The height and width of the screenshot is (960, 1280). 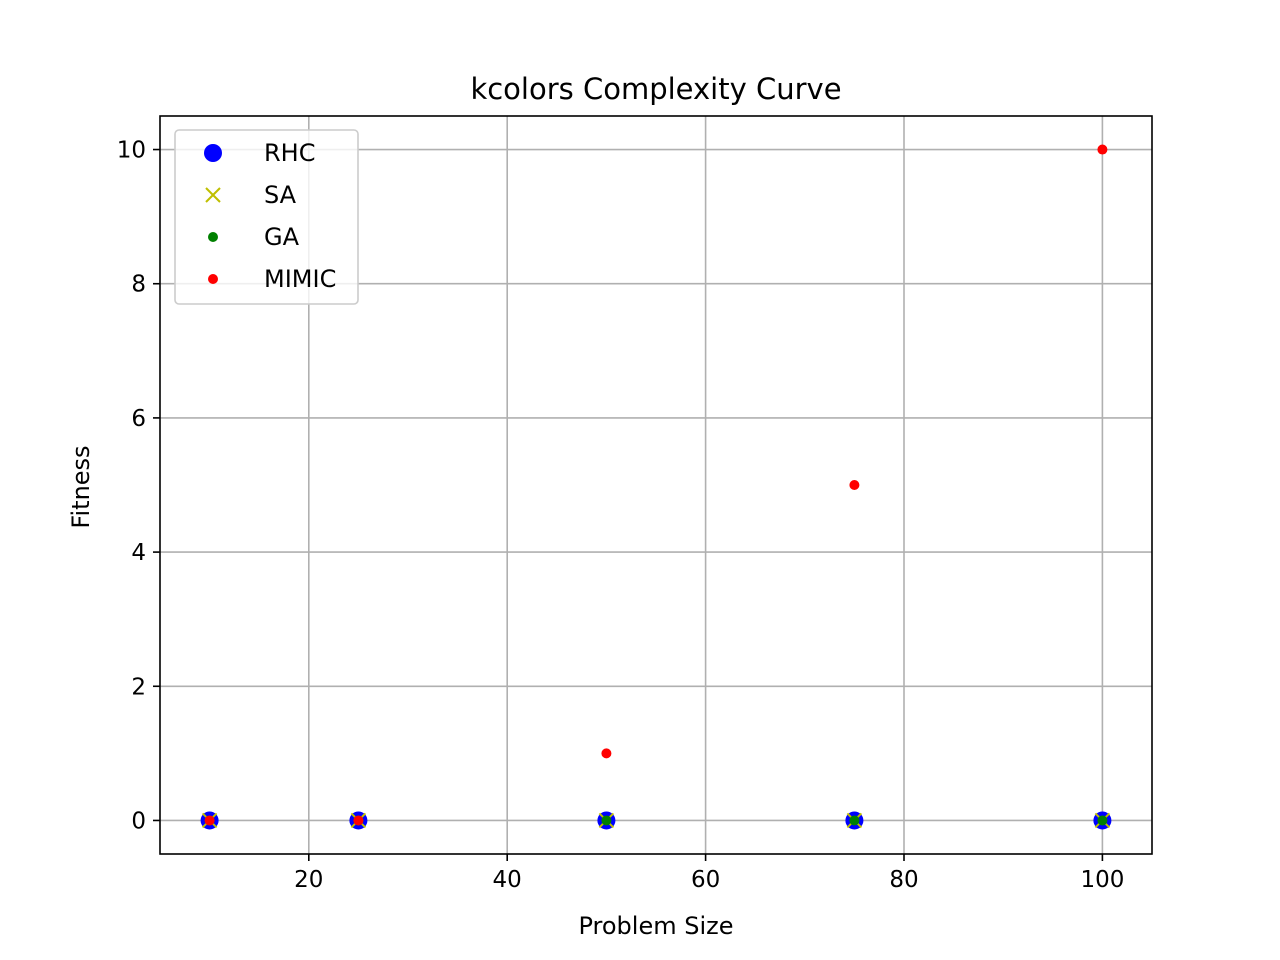 I want to click on x-axis-label: Problem Size, so click(x=655, y=926).